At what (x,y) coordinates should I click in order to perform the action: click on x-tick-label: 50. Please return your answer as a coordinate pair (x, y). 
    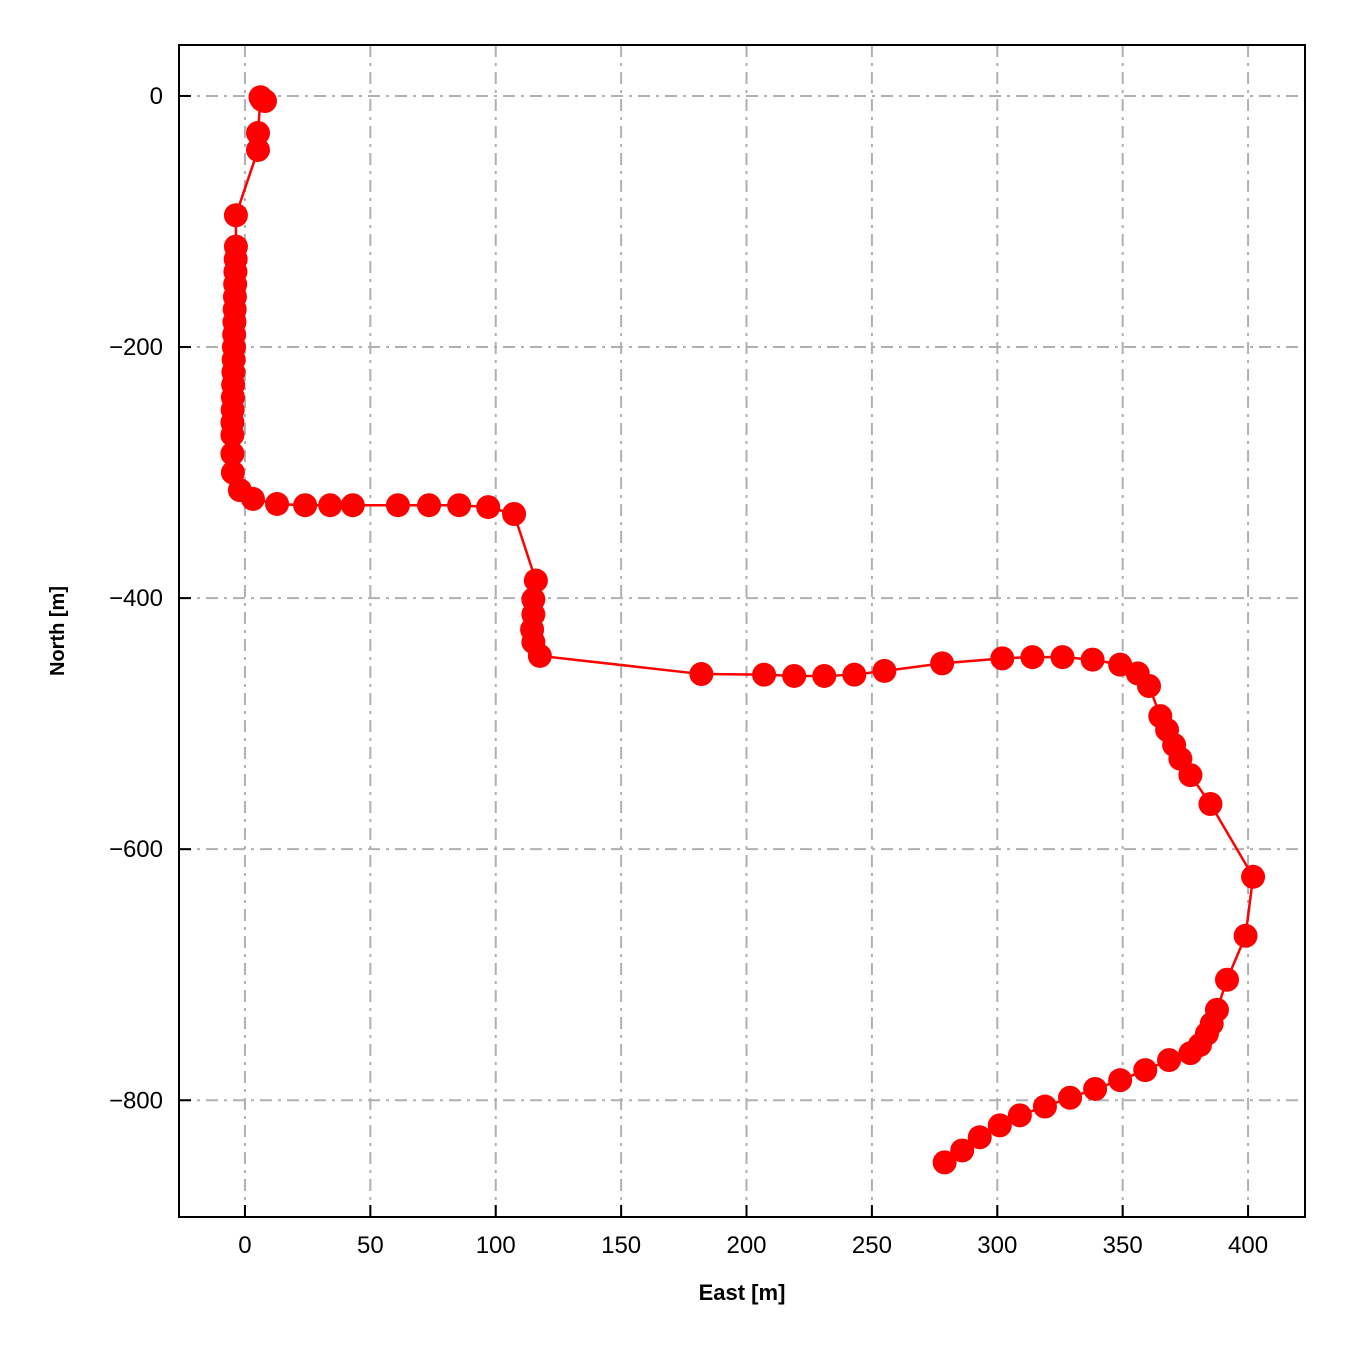
    Looking at the image, I should click on (370, 1245).